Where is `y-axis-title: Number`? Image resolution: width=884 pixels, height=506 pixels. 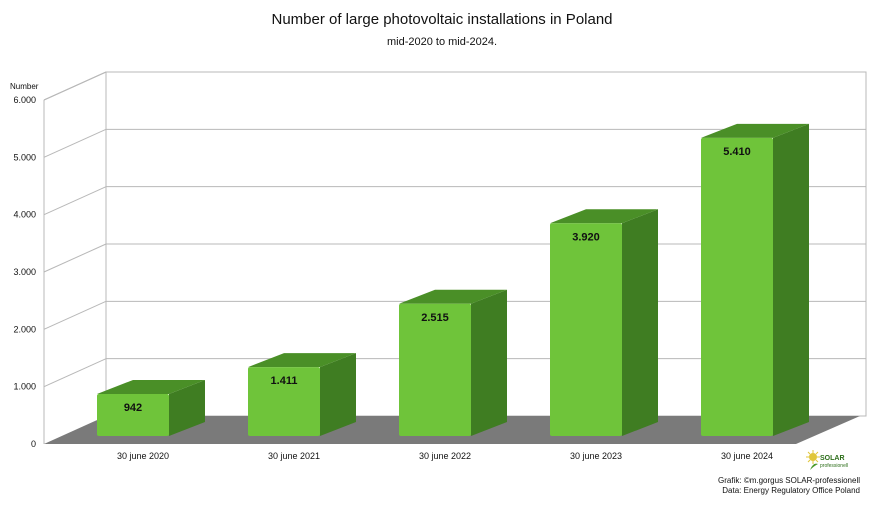 y-axis-title: Number is located at coordinates (24, 86).